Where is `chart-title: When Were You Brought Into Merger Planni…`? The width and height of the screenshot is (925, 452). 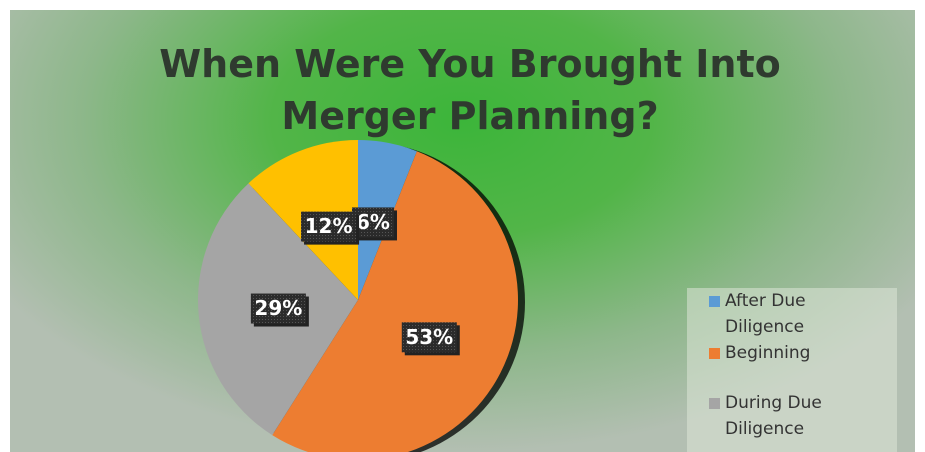 chart-title: When Were You Brought Into Merger Planni… is located at coordinates (470, 90).